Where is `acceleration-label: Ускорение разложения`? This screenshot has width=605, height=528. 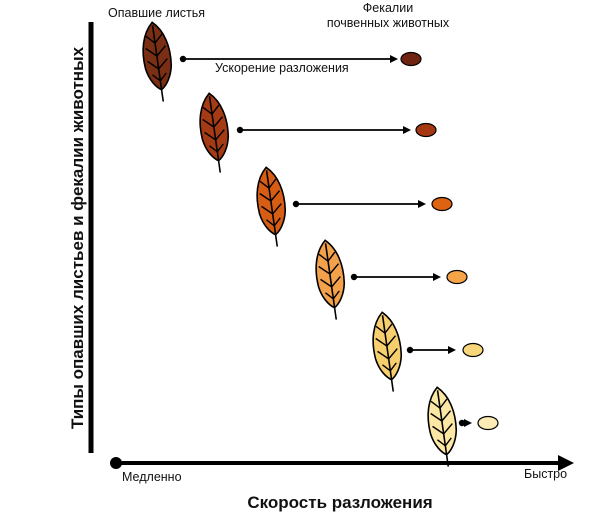
acceleration-label: Ускорение разложения is located at coordinates (282, 68).